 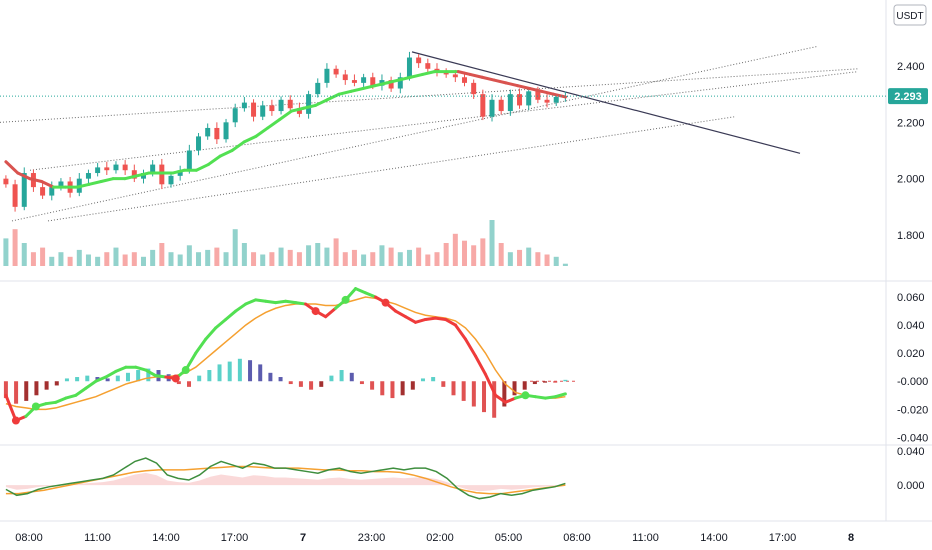 What do you see at coordinates (509, 538) in the screenshot?
I see `time-tick-label: 05:00` at bounding box center [509, 538].